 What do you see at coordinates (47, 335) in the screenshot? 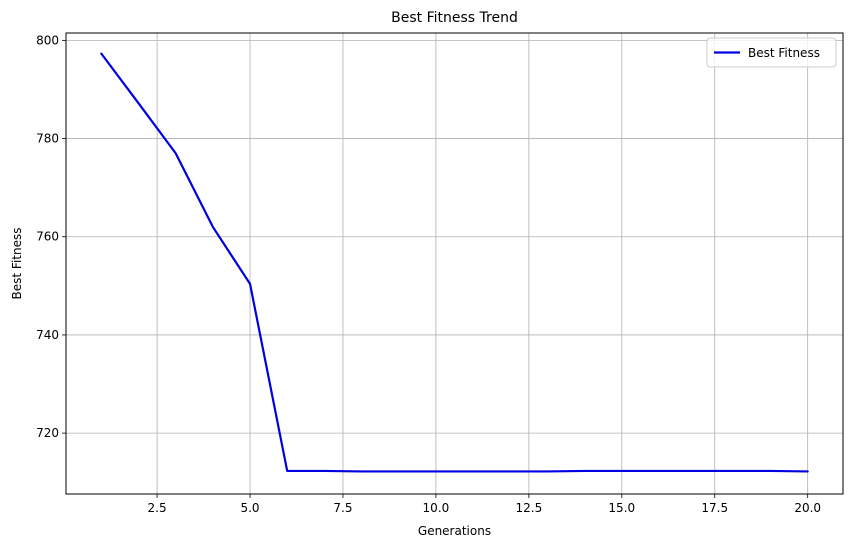
I see `y-tick-label: 740` at bounding box center [47, 335].